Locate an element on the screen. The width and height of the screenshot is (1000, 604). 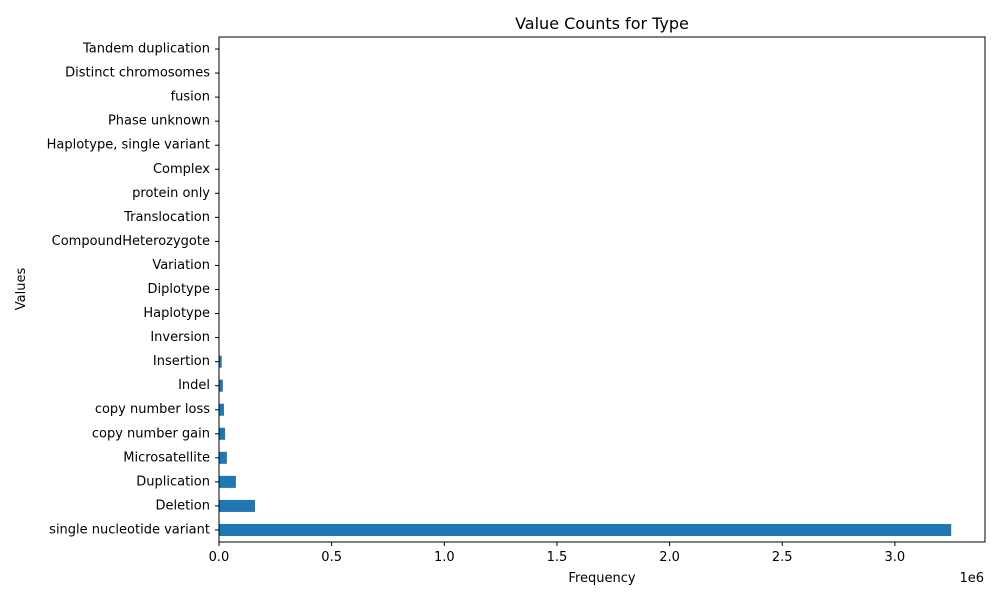
y-tick-label: Haplotype is located at coordinates (176, 313).